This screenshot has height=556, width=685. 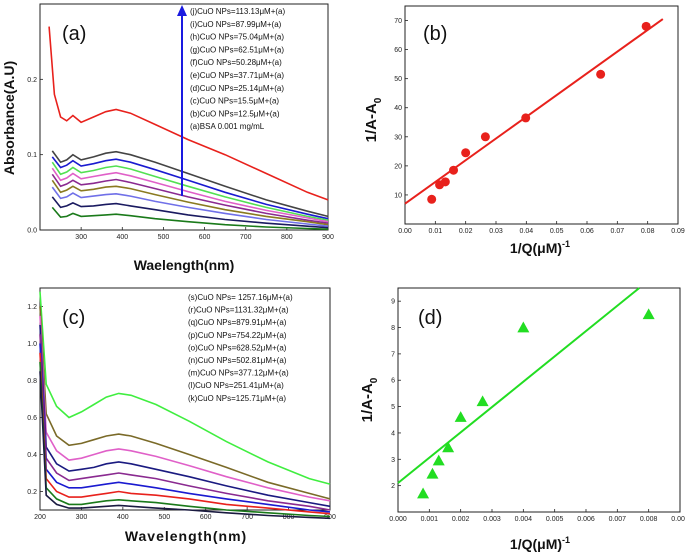 I want to click on panel-c-series-n, so click(x=185, y=428).